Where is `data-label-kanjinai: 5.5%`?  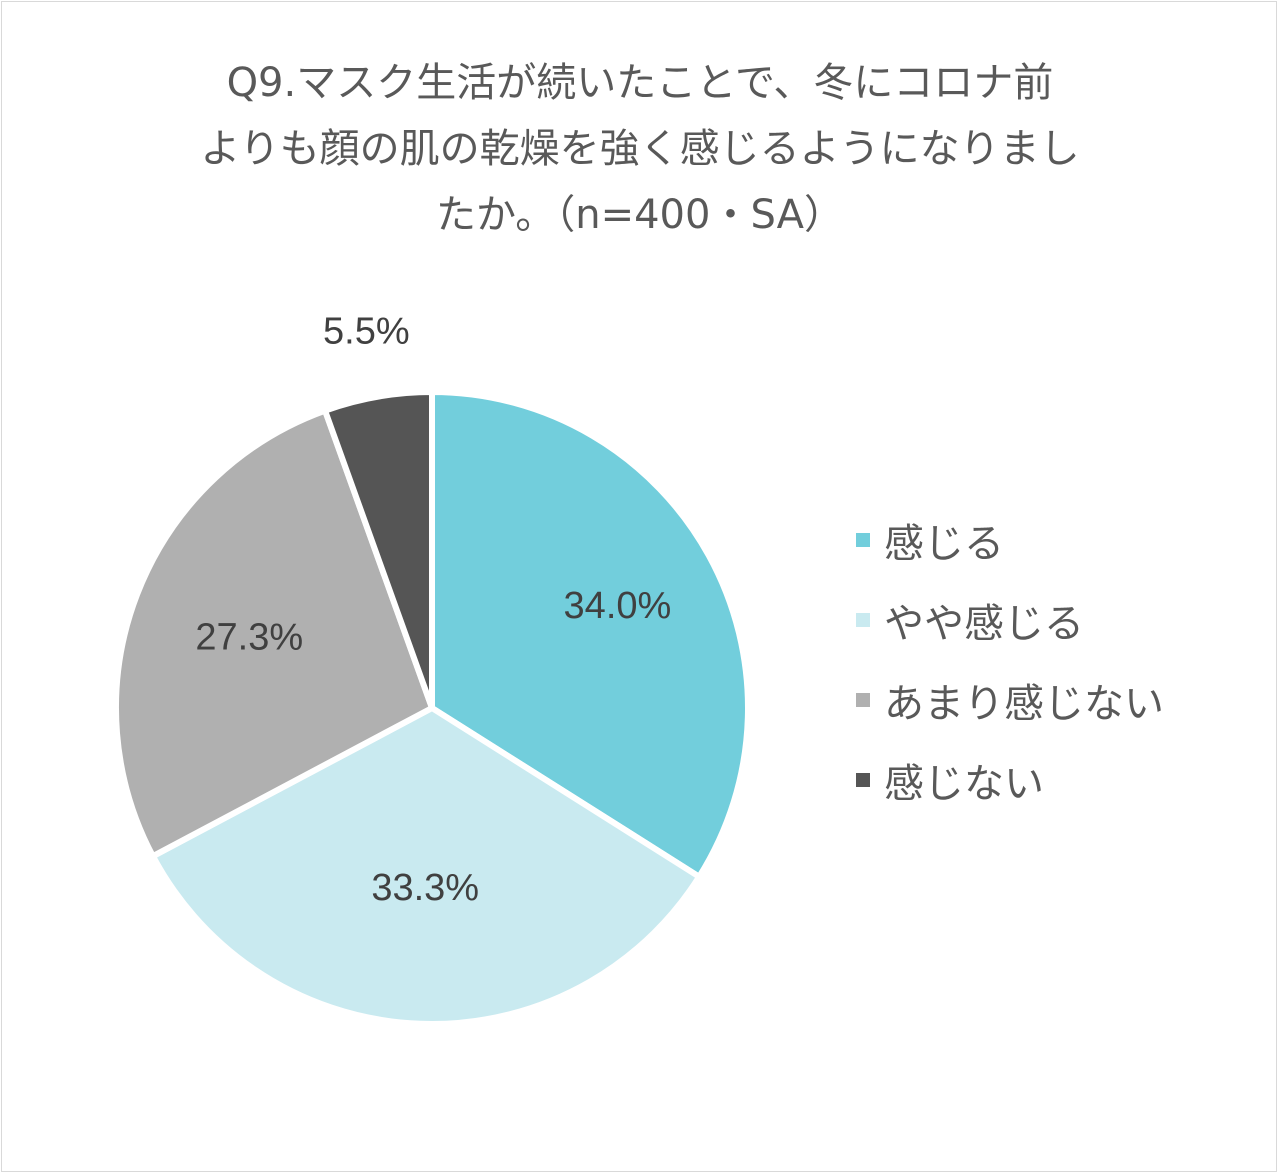 data-label-kanjinai: 5.5% is located at coordinates (366, 331).